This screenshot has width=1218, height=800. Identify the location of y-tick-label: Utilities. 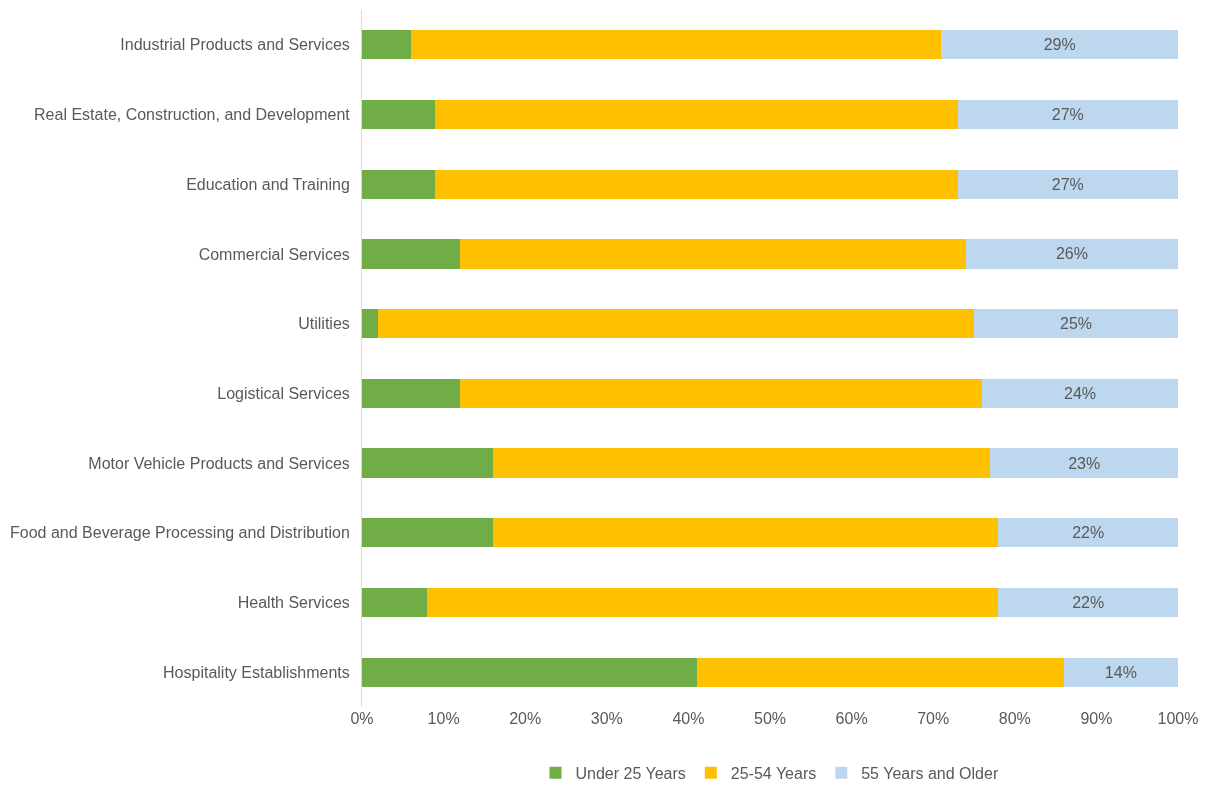
(324, 324).